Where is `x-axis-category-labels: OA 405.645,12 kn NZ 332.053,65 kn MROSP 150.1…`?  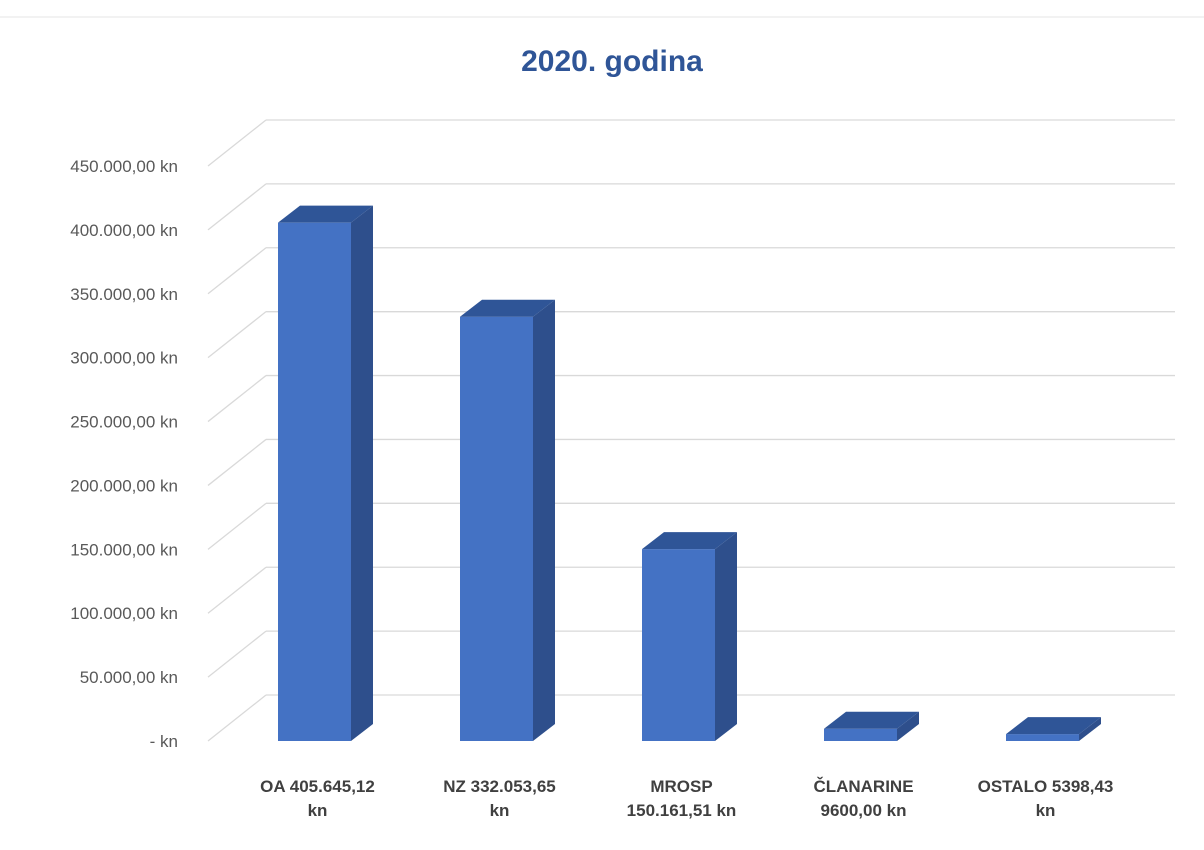
x-axis-category-labels: OA 405.645,12 kn NZ 332.053,65 kn MROSP 150.1… is located at coordinates (686, 798).